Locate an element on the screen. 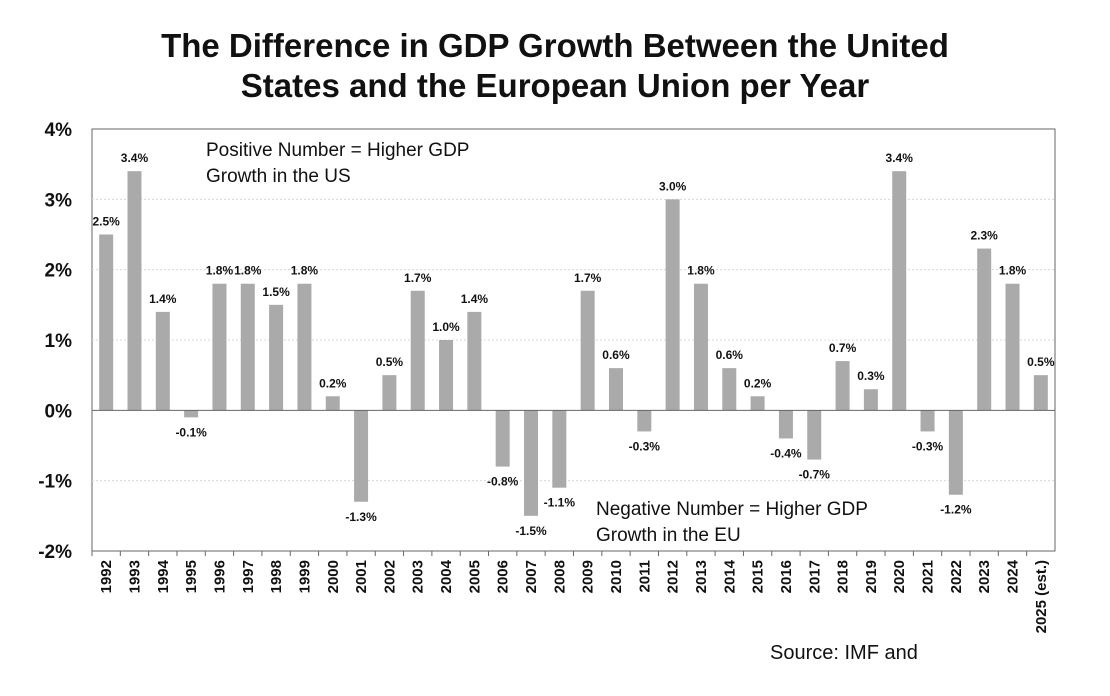 The height and width of the screenshot is (696, 1110). x-tick-label-1995: 1995 is located at coordinates (191, 576).